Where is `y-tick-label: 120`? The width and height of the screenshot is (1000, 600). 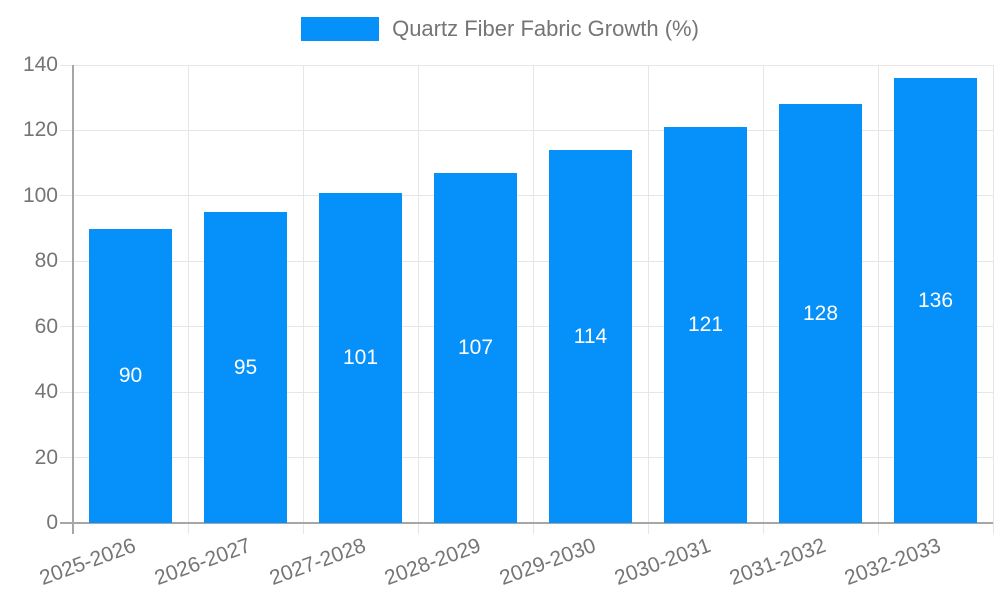 y-tick-label: 120 is located at coordinates (40, 130).